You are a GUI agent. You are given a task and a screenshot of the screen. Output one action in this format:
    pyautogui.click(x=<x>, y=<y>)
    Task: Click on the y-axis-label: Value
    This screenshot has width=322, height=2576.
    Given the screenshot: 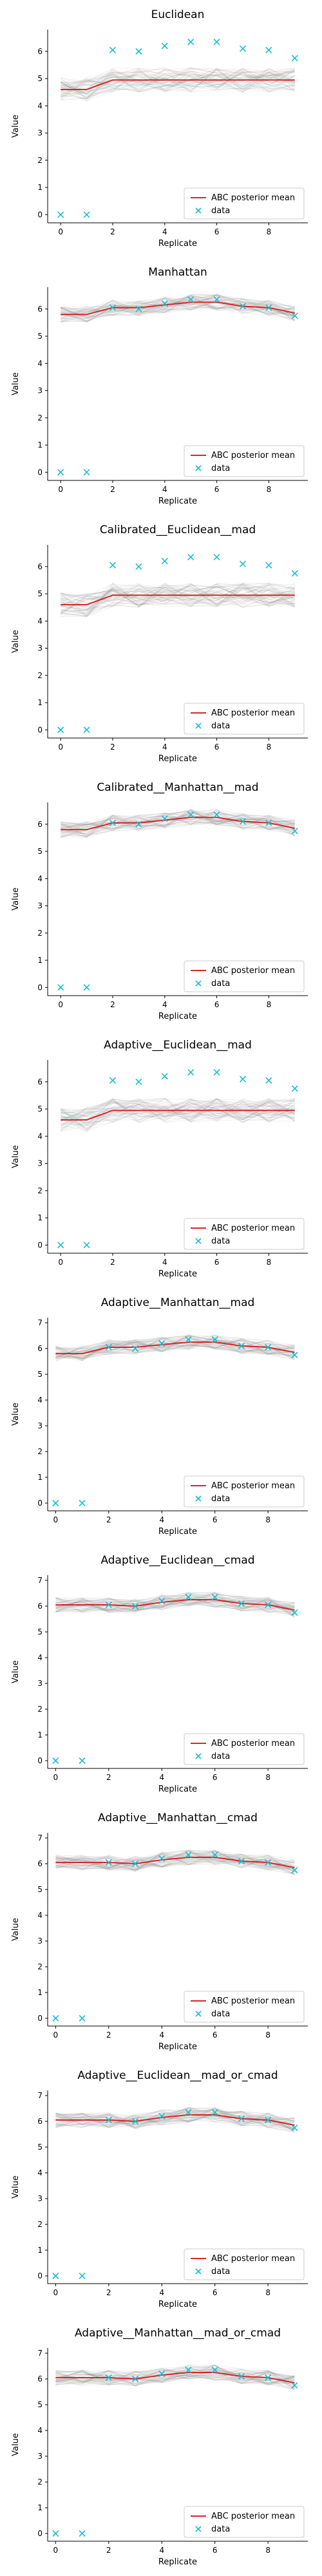 What is the action you would take?
    pyautogui.click(x=16, y=2444)
    